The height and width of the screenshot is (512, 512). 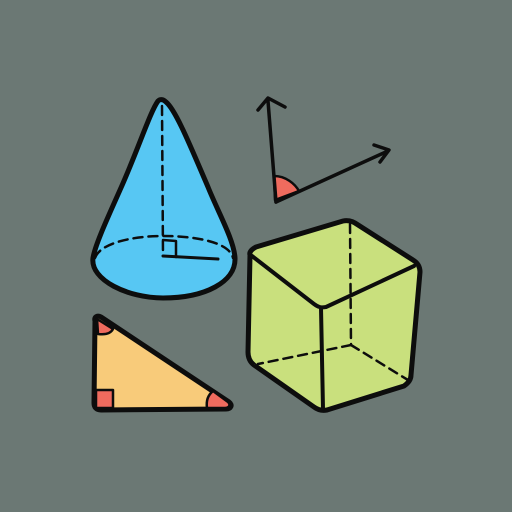 I want to click on angle-icon, so click(x=323, y=150).